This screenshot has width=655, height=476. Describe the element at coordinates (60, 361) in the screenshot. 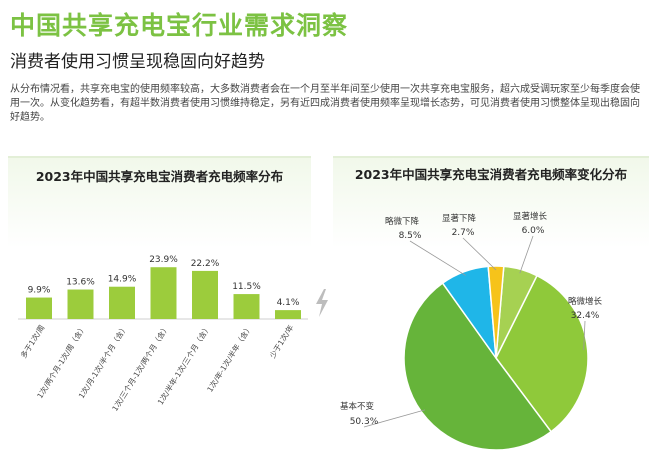

I see `bar-category-label: 1次/两个月-1次/周（含）` at that location.